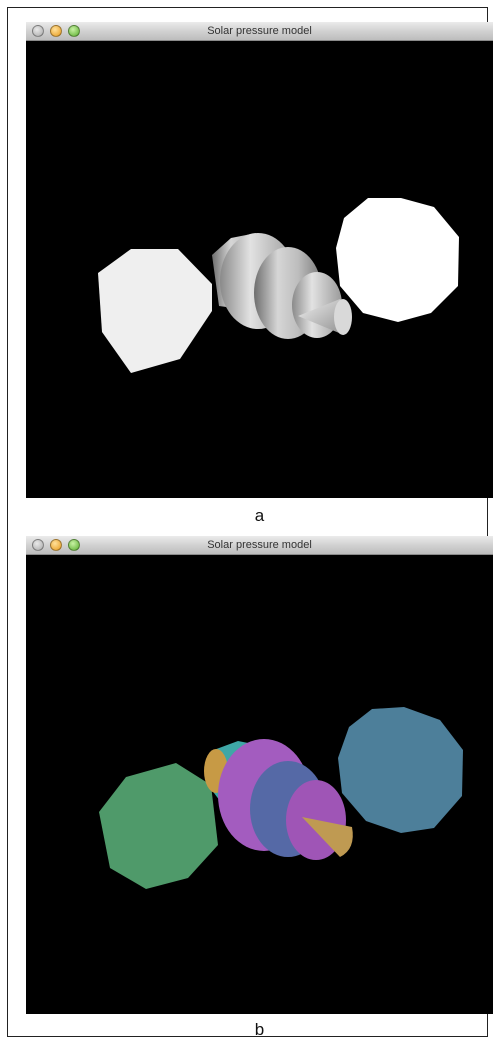 The height and width of the screenshot is (1045, 496). I want to click on satellite-render-colored, so click(281, 798).